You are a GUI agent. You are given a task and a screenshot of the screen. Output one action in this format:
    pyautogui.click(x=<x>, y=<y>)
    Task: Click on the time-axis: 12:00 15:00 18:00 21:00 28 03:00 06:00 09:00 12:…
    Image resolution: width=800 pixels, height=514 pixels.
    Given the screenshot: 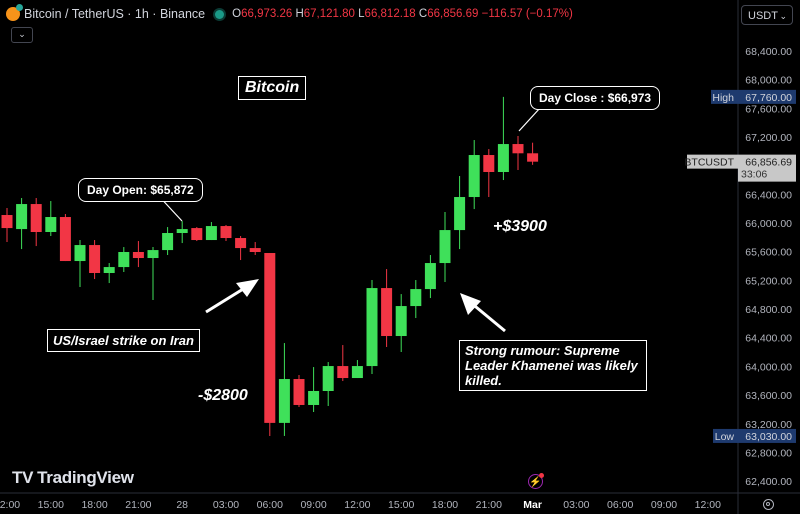 What is the action you would take?
    pyautogui.click(x=360, y=505)
    